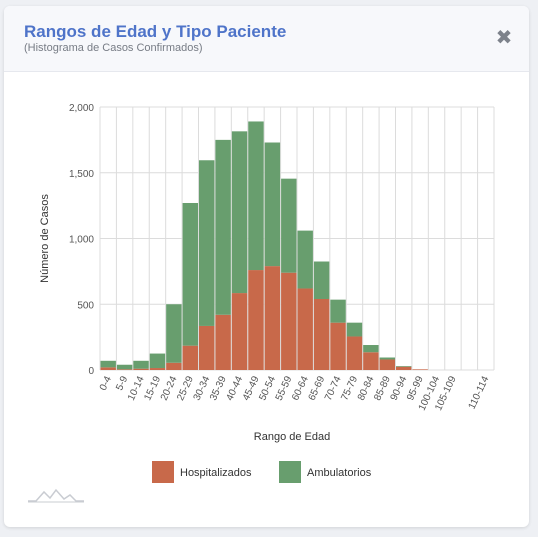 The height and width of the screenshot is (537, 538). Describe the element at coordinates (113, 48) in the screenshot. I see `chart-subtitle: (Histograma de Casos Confirmados)` at that location.